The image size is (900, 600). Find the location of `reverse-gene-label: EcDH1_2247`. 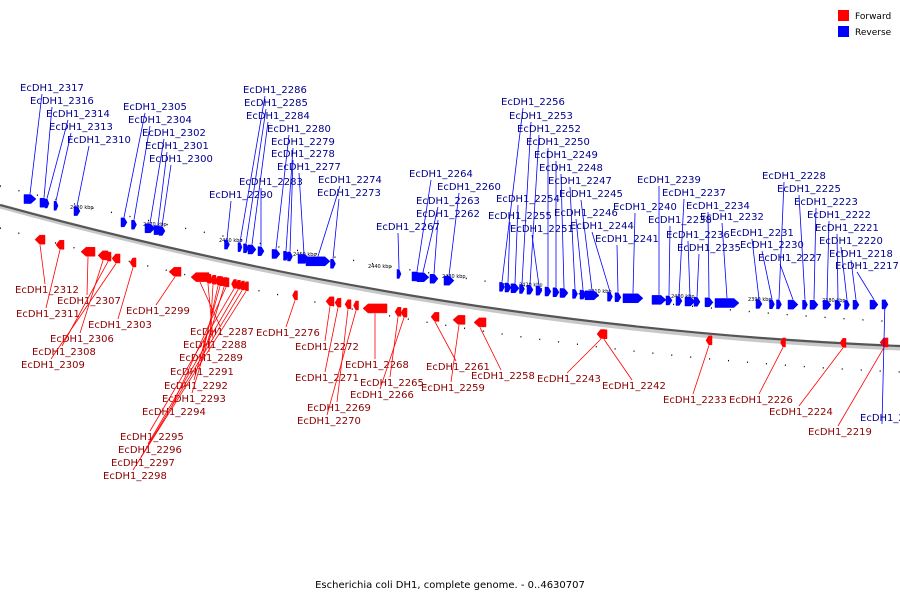

reverse-gene-label: EcDH1_2247 is located at coordinates (580, 181).